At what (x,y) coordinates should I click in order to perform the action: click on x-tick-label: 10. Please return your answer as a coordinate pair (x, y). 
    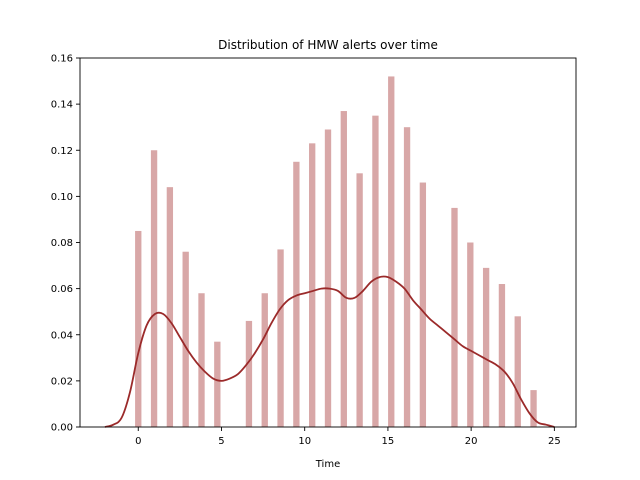
    Looking at the image, I should click on (304, 441).